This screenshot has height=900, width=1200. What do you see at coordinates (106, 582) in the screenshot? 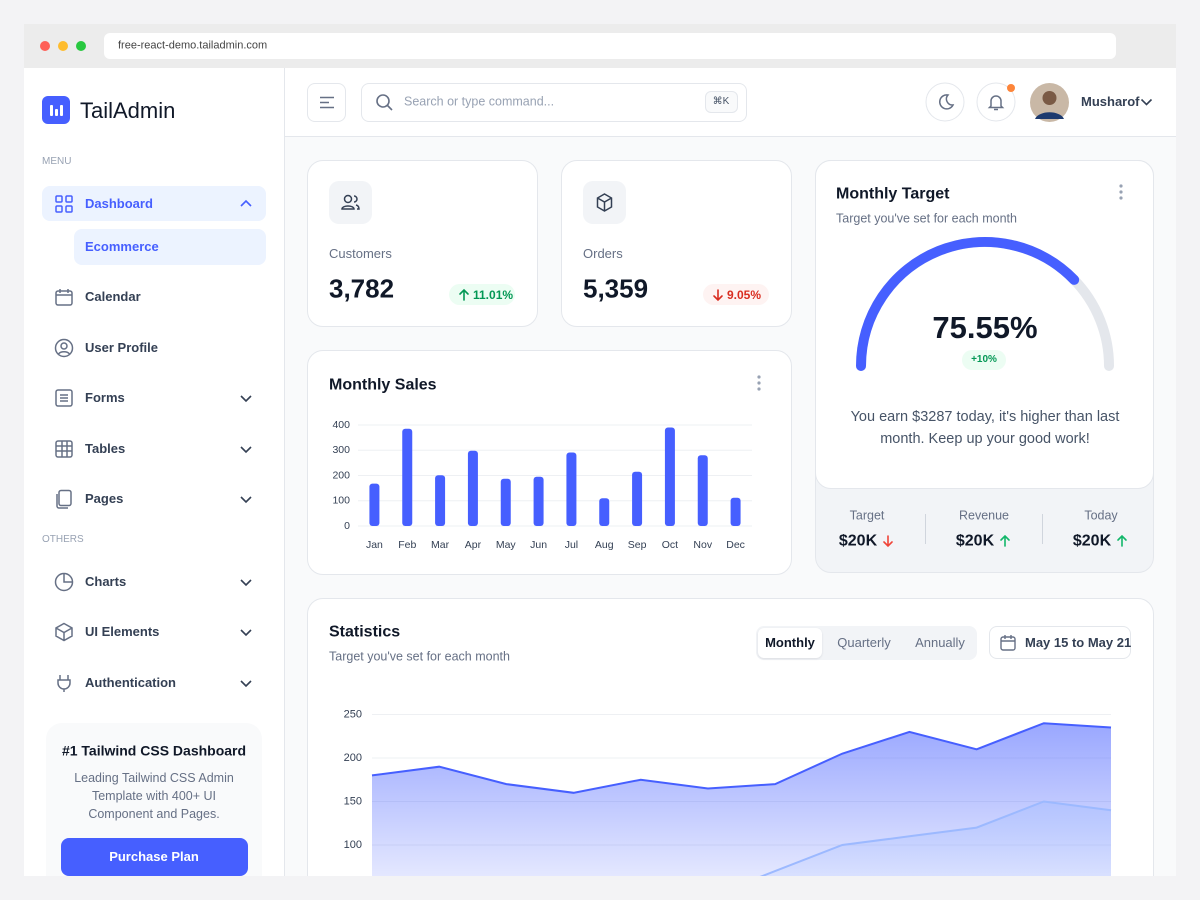
I see `nav-item: Charts` at bounding box center [106, 582].